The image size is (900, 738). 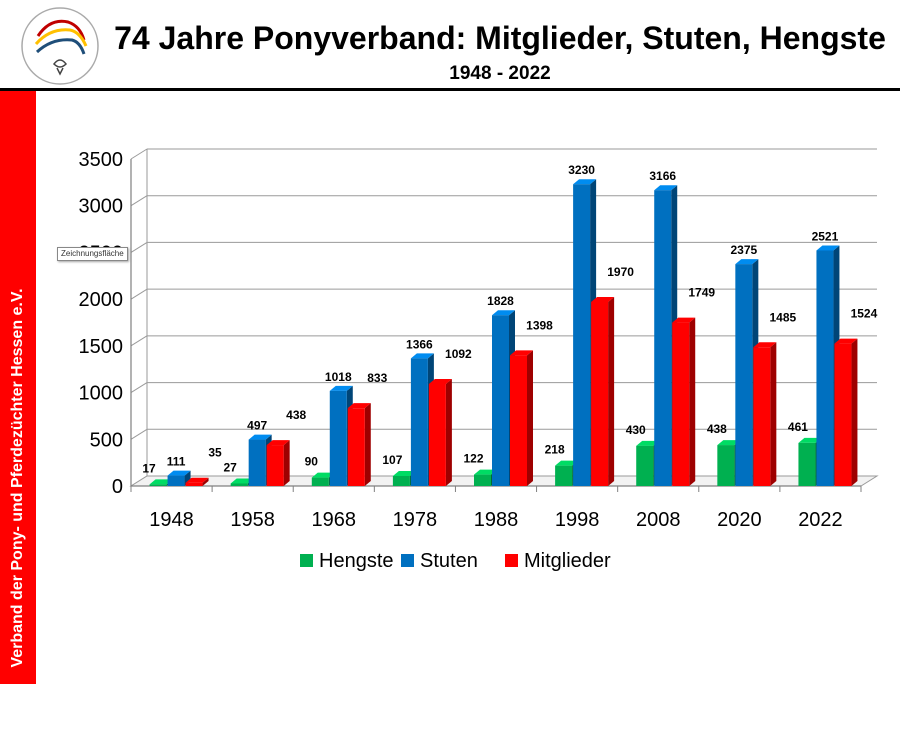 I want to click on data-label-mitglieder: 1092, so click(x=458, y=354).